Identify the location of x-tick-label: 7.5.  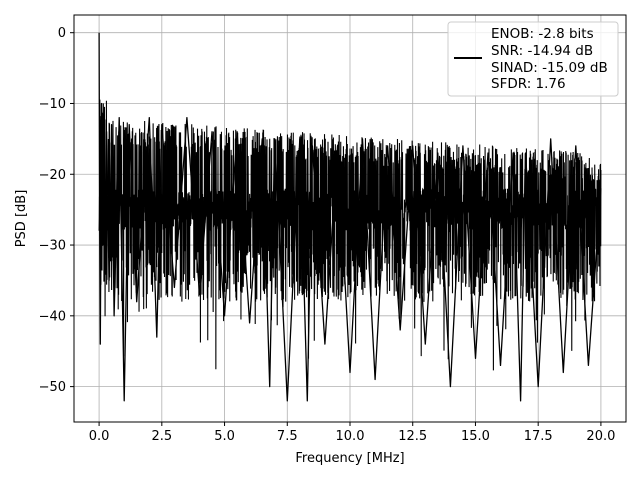
(287, 436).